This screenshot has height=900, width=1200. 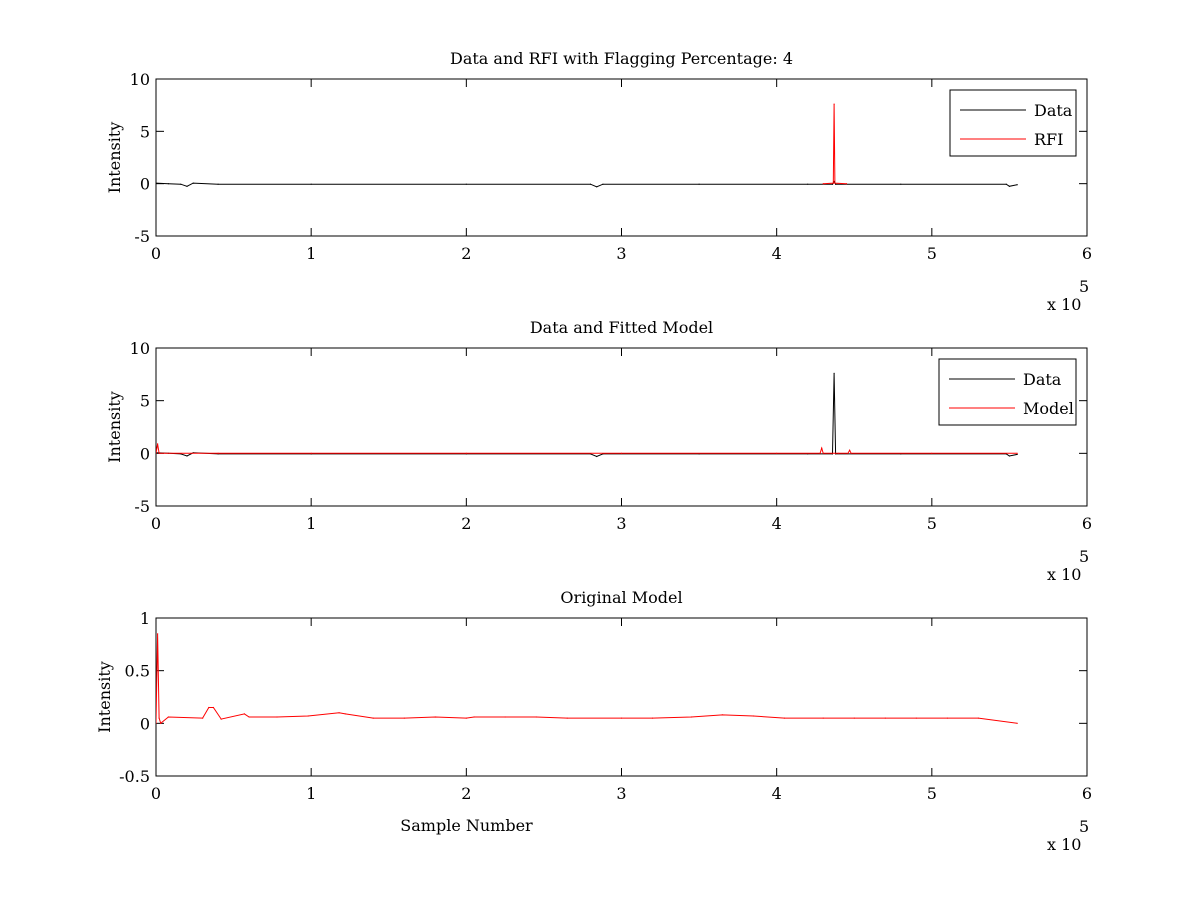 I want to click on series-line-model, so click(x=587, y=679).